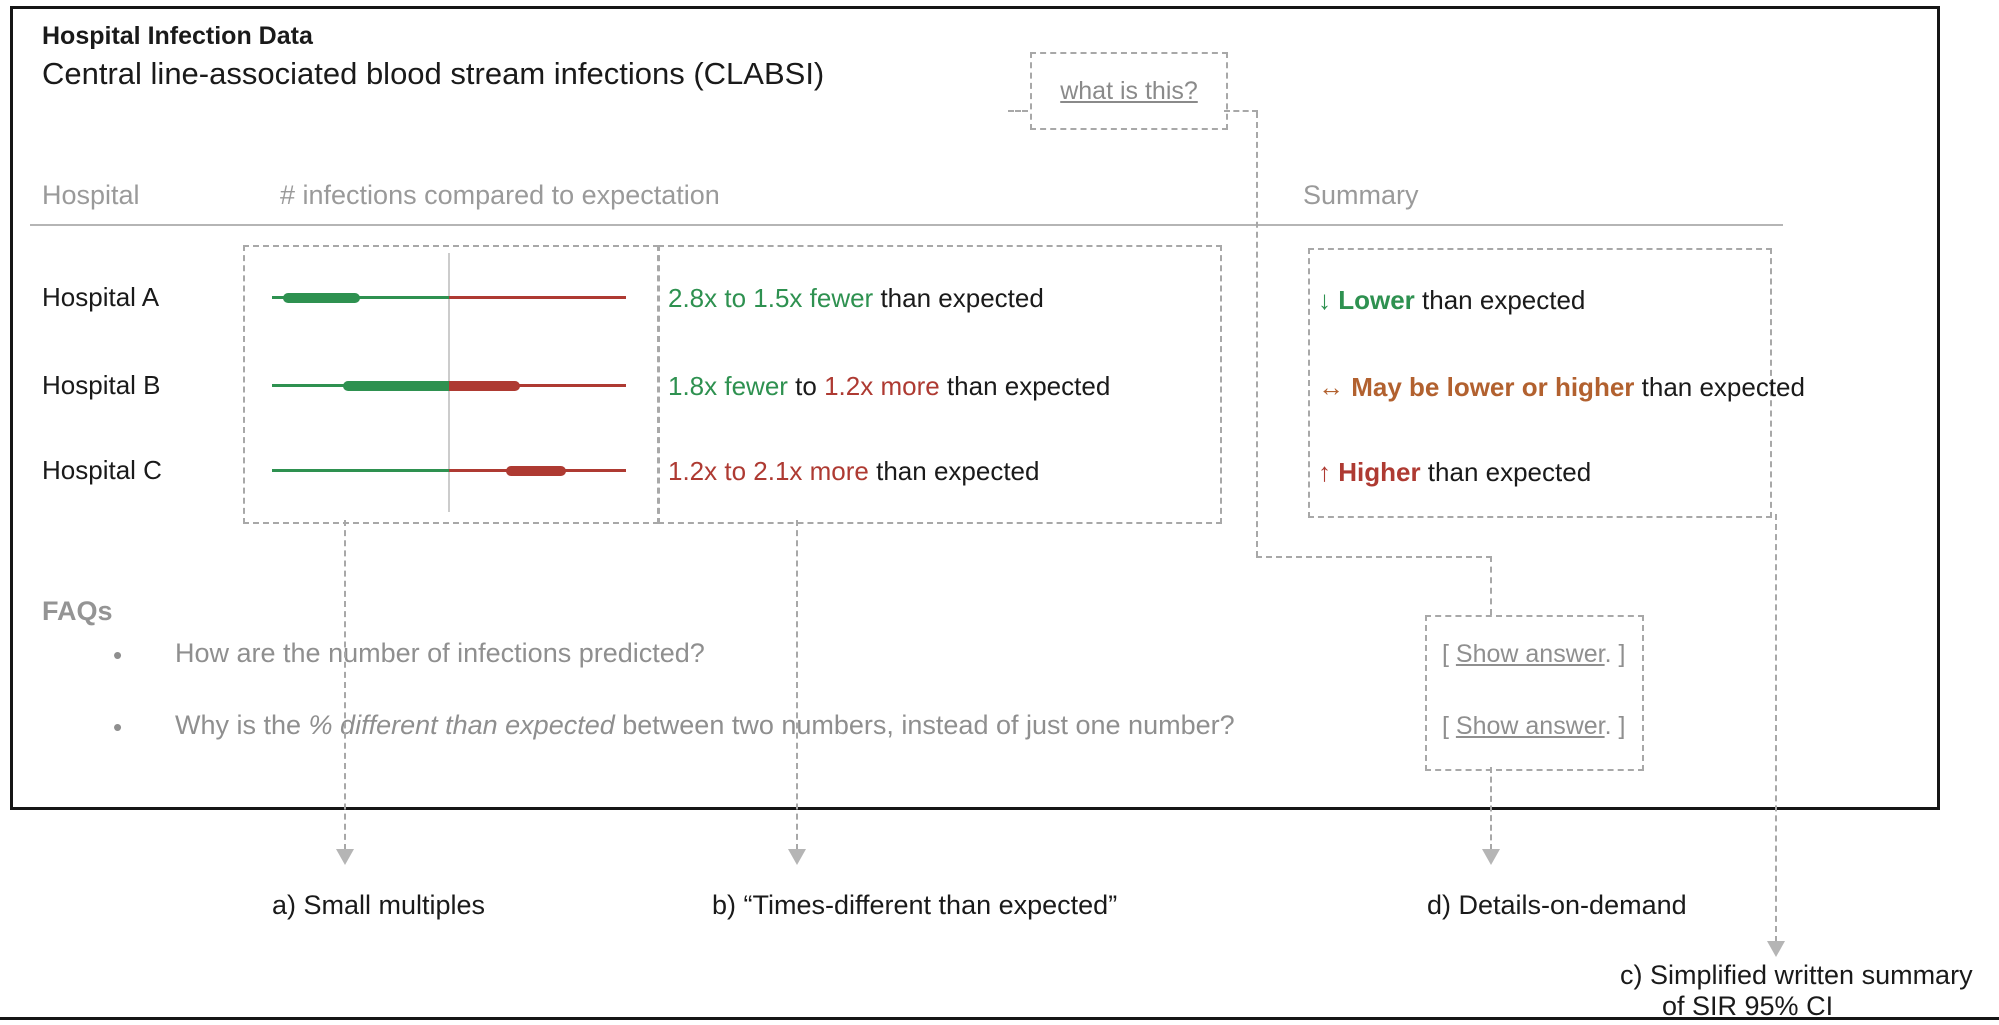  I want to click on annotation-d-label: d) Details-on-demand, so click(1557, 905).